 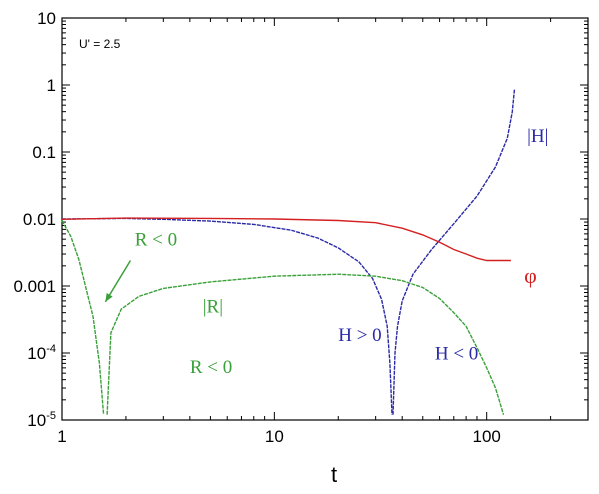 I want to click on annotation-label: H < 0, so click(x=456, y=353).